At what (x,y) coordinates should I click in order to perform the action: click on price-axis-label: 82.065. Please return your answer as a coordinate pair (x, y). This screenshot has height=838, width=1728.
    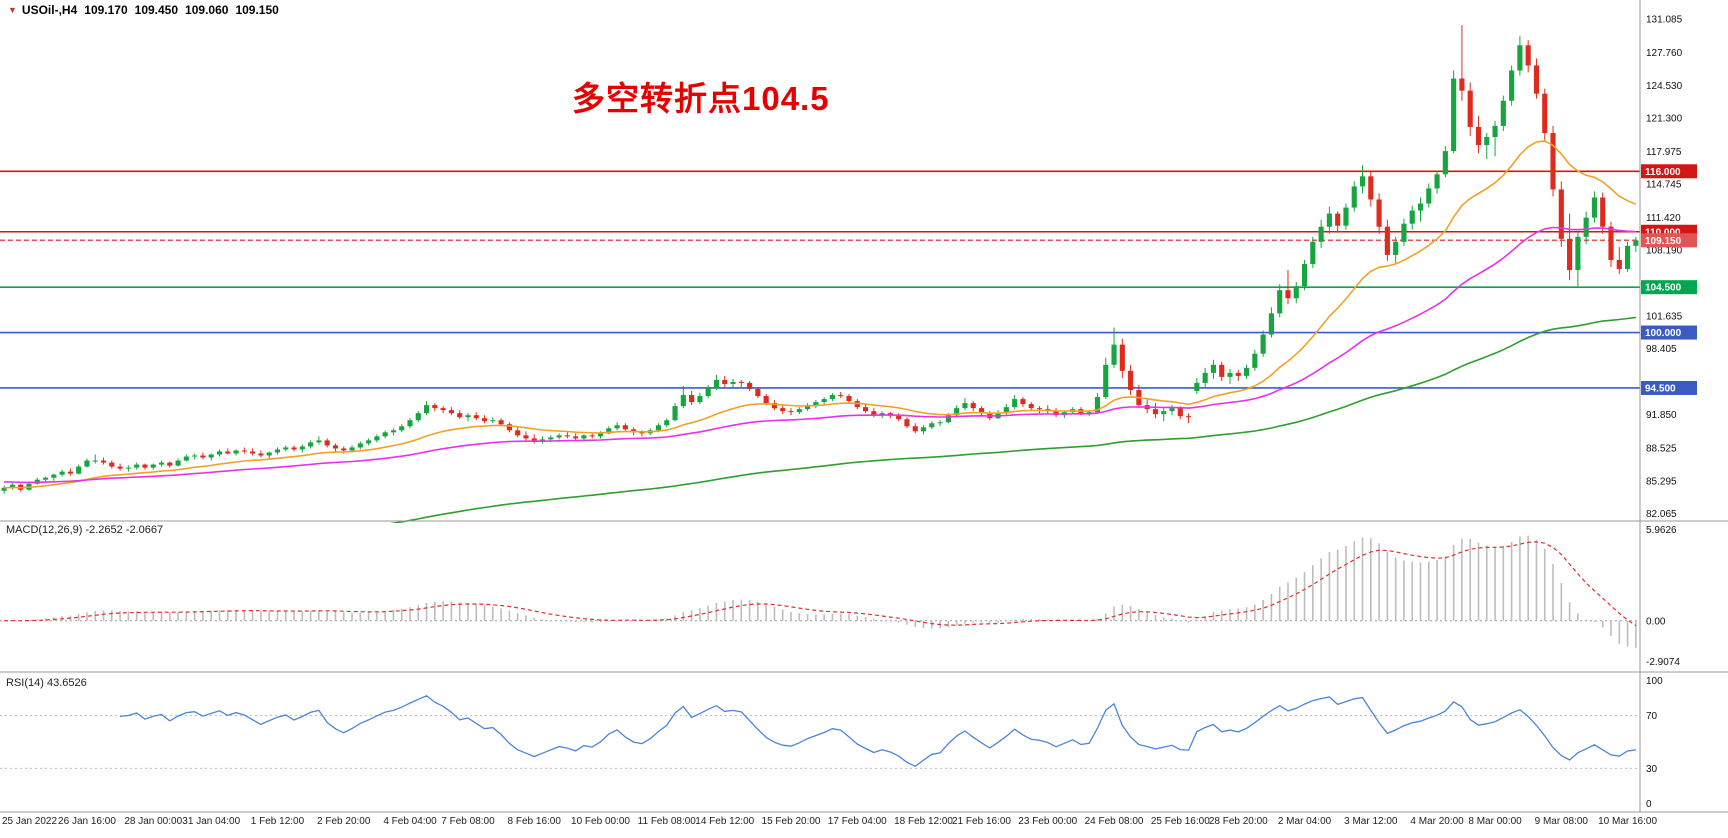
    Looking at the image, I should click on (1661, 514).